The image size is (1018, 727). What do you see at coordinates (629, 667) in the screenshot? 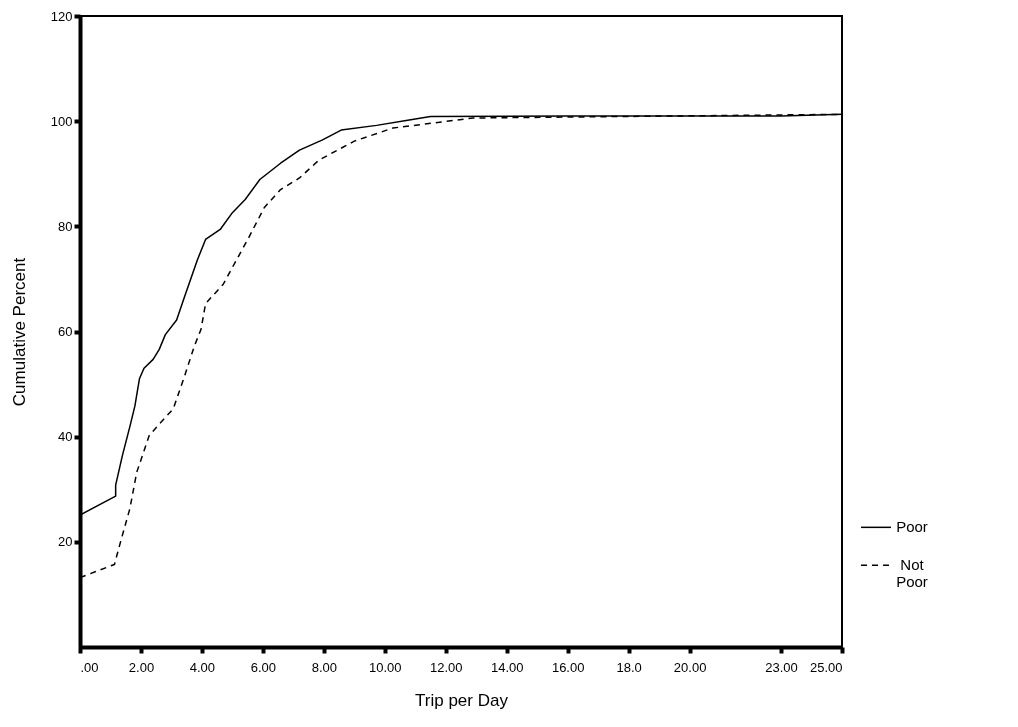
I see `x-tick-label: 18.0` at bounding box center [629, 667].